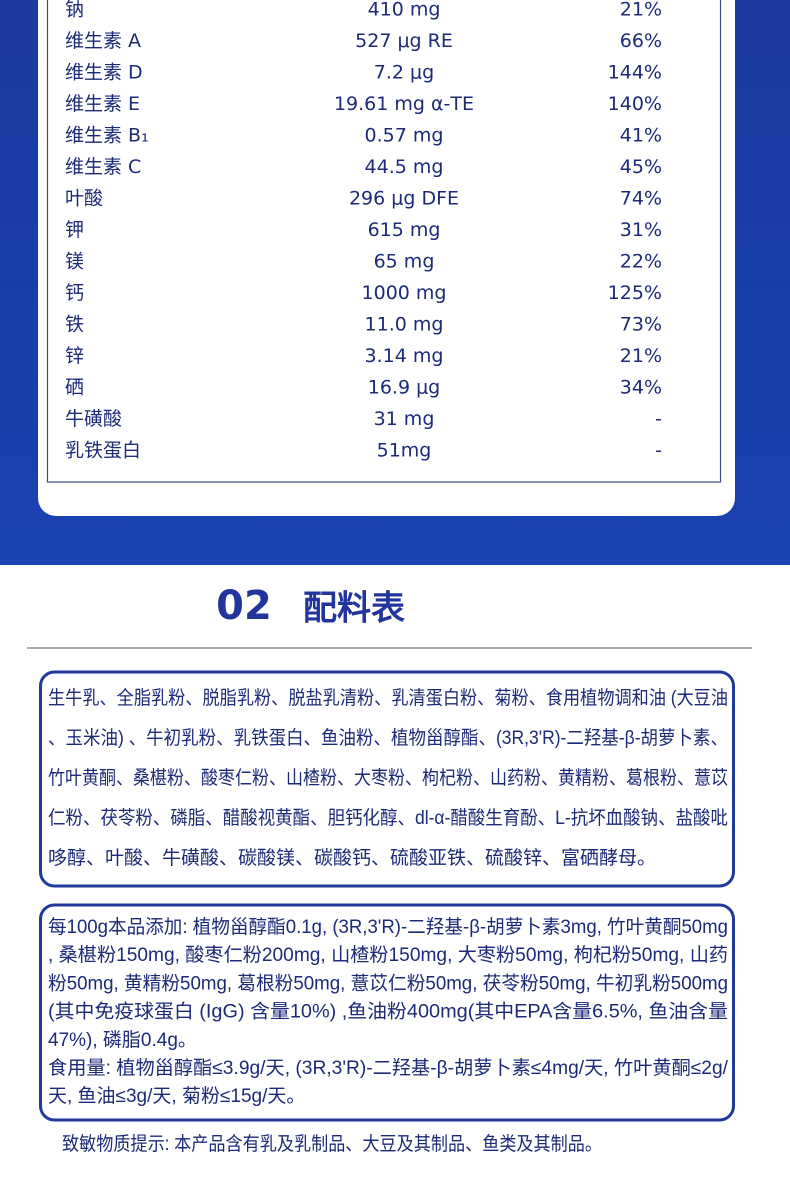 This screenshot has width=790, height=1200. What do you see at coordinates (332, 1144) in the screenshot?
I see `allergen-note: 致敏物质提示: 本产品含有乳及乳制品、大豆及其制品、鱼类及其制品。` at bounding box center [332, 1144].